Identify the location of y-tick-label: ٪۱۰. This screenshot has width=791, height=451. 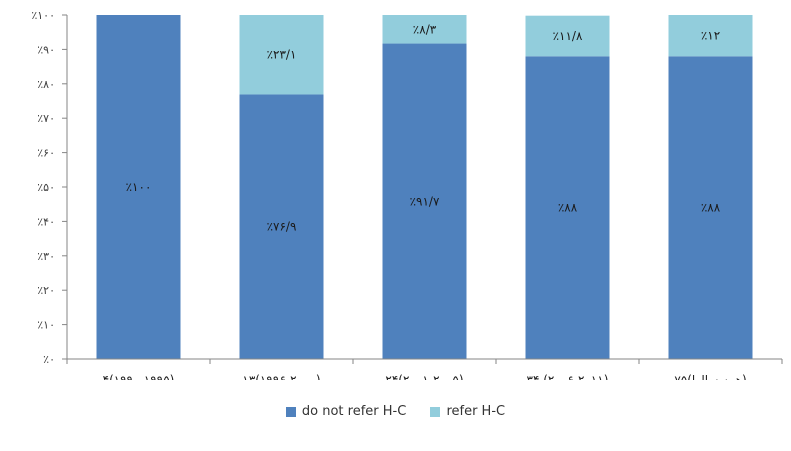
(46, 325).